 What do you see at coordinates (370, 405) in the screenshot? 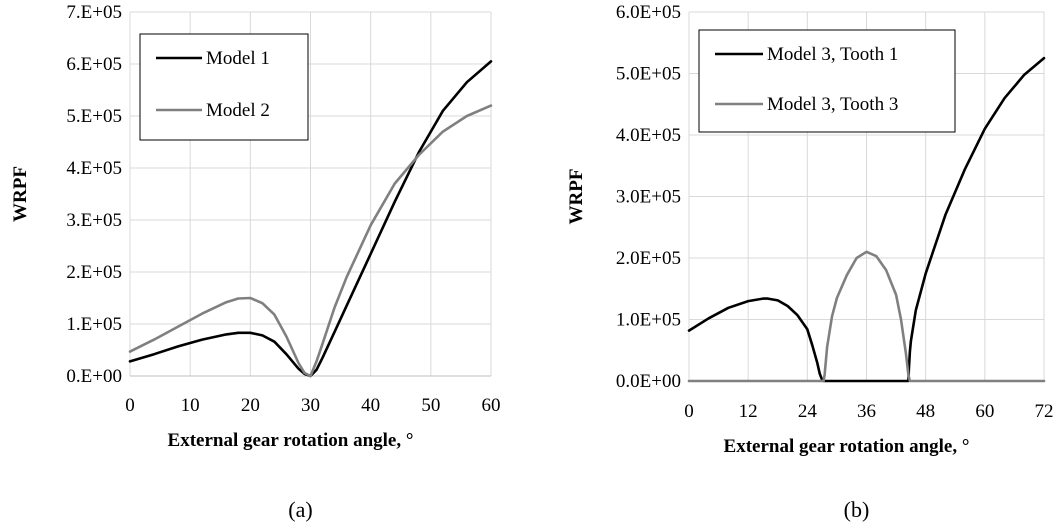
I see `x-tick-label: 40` at bounding box center [370, 405].